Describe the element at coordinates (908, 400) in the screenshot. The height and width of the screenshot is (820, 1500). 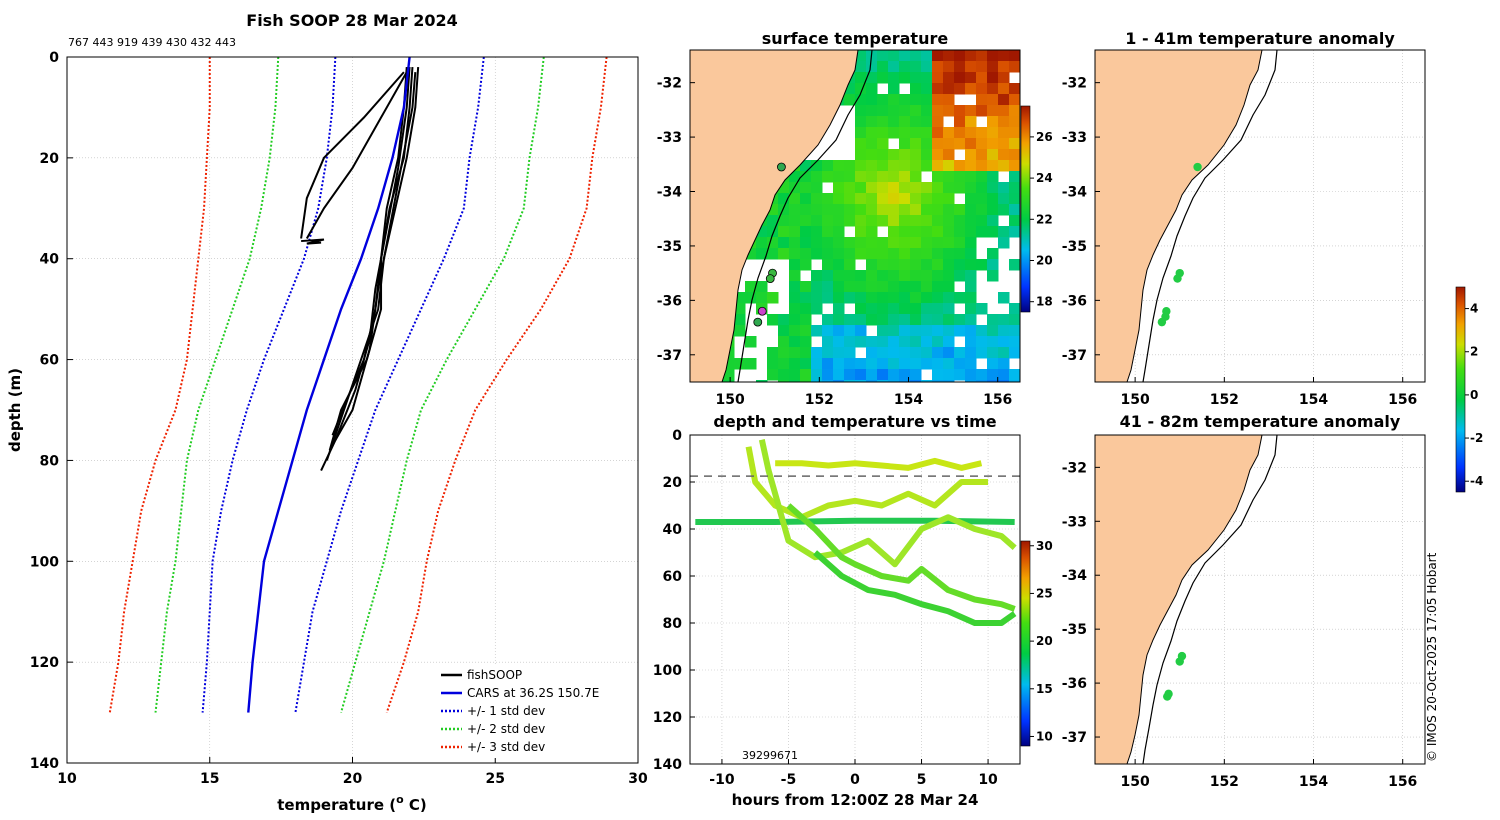
I see `sst-xtick-label: 154` at that location.